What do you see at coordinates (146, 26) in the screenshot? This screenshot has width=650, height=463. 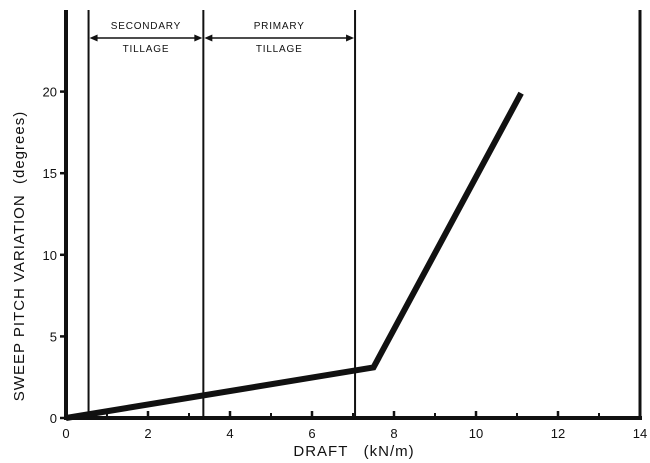 I see `region-label-line1: SECONDARY` at bounding box center [146, 26].